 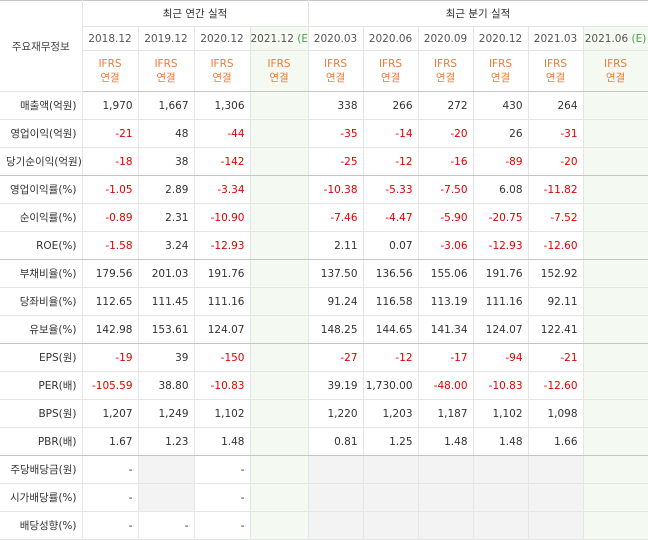 What do you see at coordinates (446, 301) in the screenshot?
I see `table-cell: 113.19` at bounding box center [446, 301].